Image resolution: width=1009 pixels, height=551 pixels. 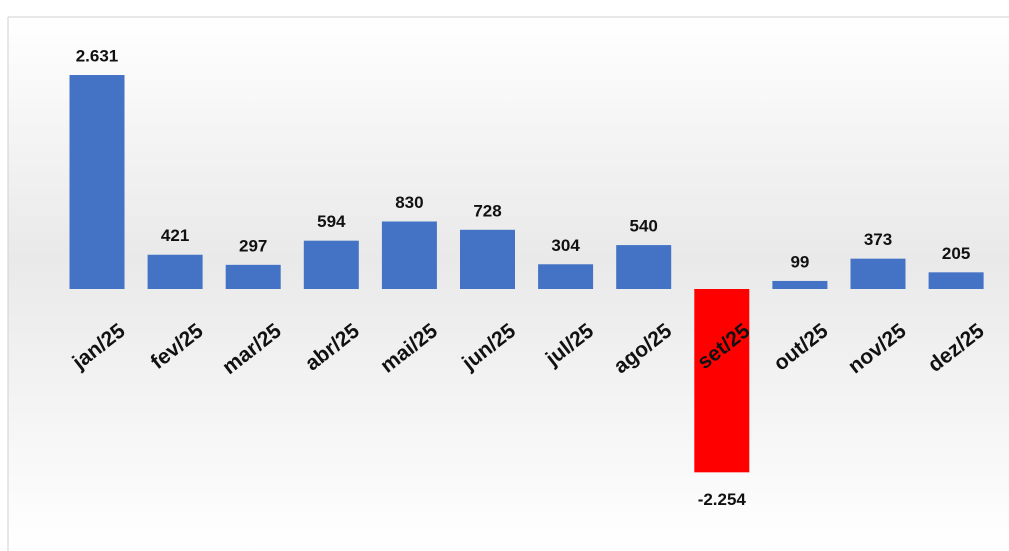 I want to click on data-label: 594, so click(x=331, y=221).